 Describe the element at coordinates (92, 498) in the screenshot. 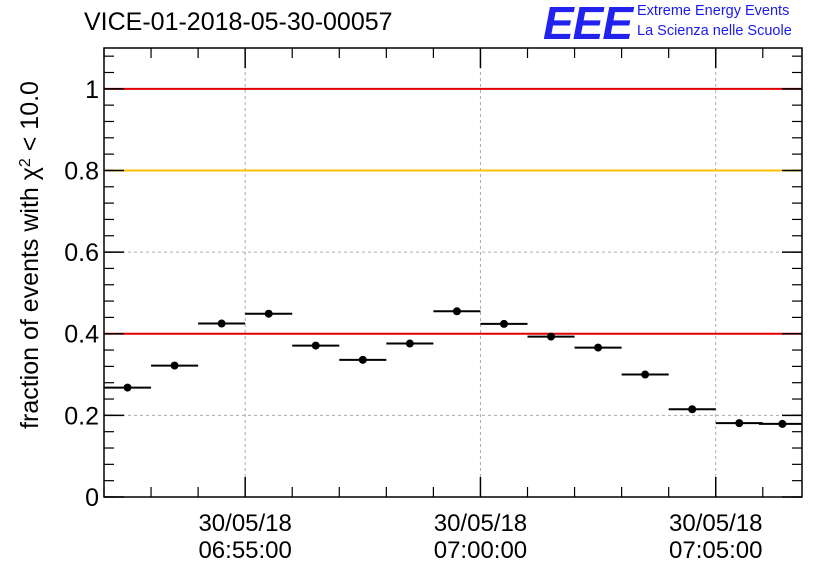

I see `y-tick-label: 0` at that location.